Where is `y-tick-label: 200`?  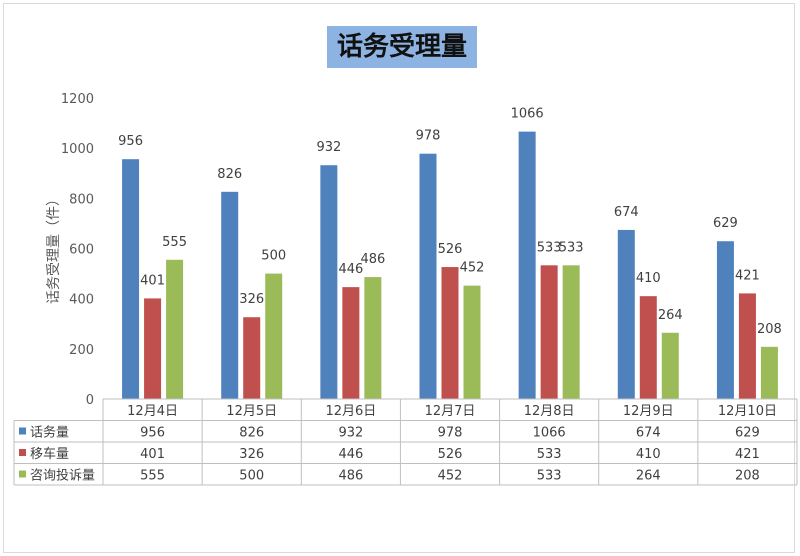 y-tick-label: 200 is located at coordinates (81, 350).